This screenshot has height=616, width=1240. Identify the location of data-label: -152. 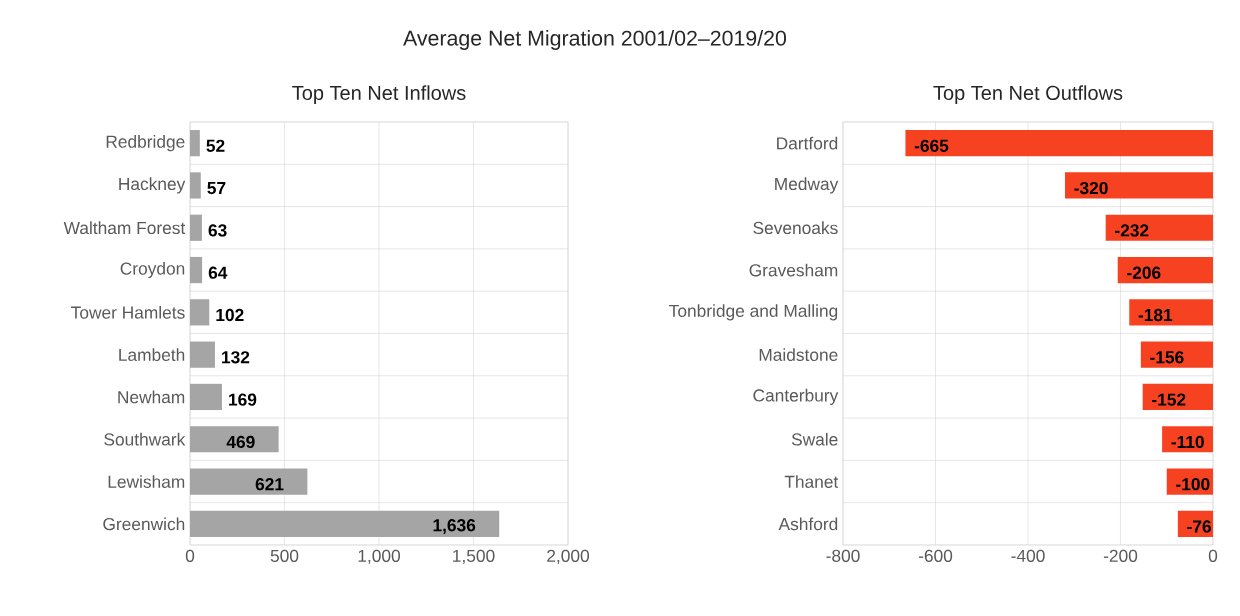
(1169, 399).